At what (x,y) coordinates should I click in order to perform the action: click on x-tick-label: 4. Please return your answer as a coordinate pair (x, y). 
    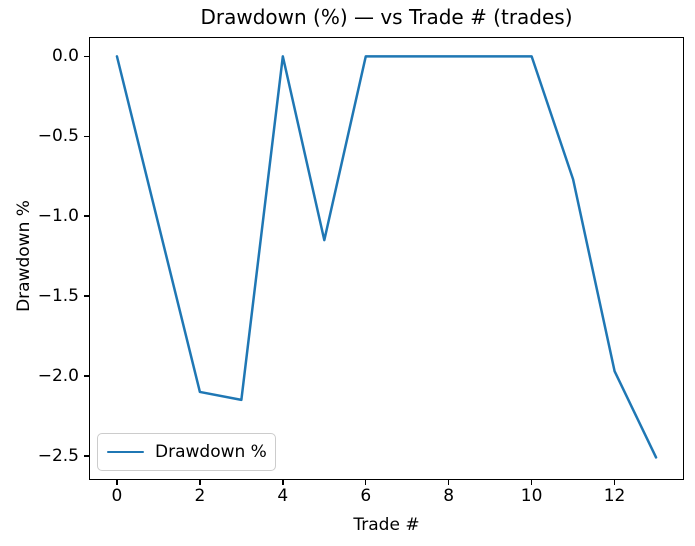
    Looking at the image, I should click on (283, 496).